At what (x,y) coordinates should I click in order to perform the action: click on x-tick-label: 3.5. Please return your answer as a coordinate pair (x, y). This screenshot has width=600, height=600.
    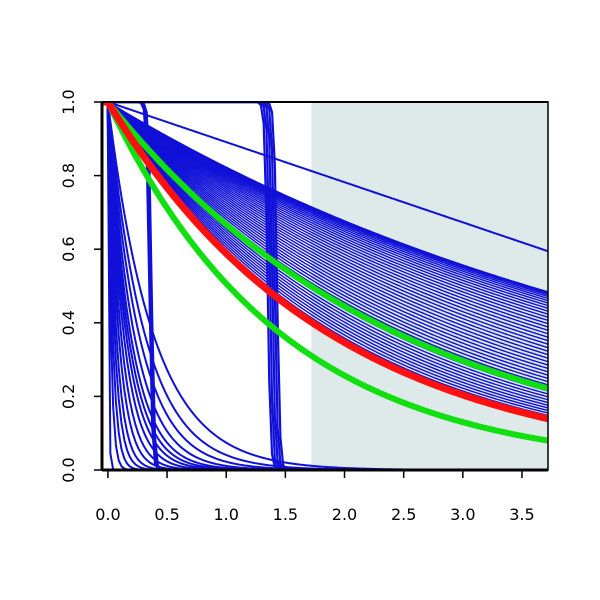
    Looking at the image, I should click on (521, 514).